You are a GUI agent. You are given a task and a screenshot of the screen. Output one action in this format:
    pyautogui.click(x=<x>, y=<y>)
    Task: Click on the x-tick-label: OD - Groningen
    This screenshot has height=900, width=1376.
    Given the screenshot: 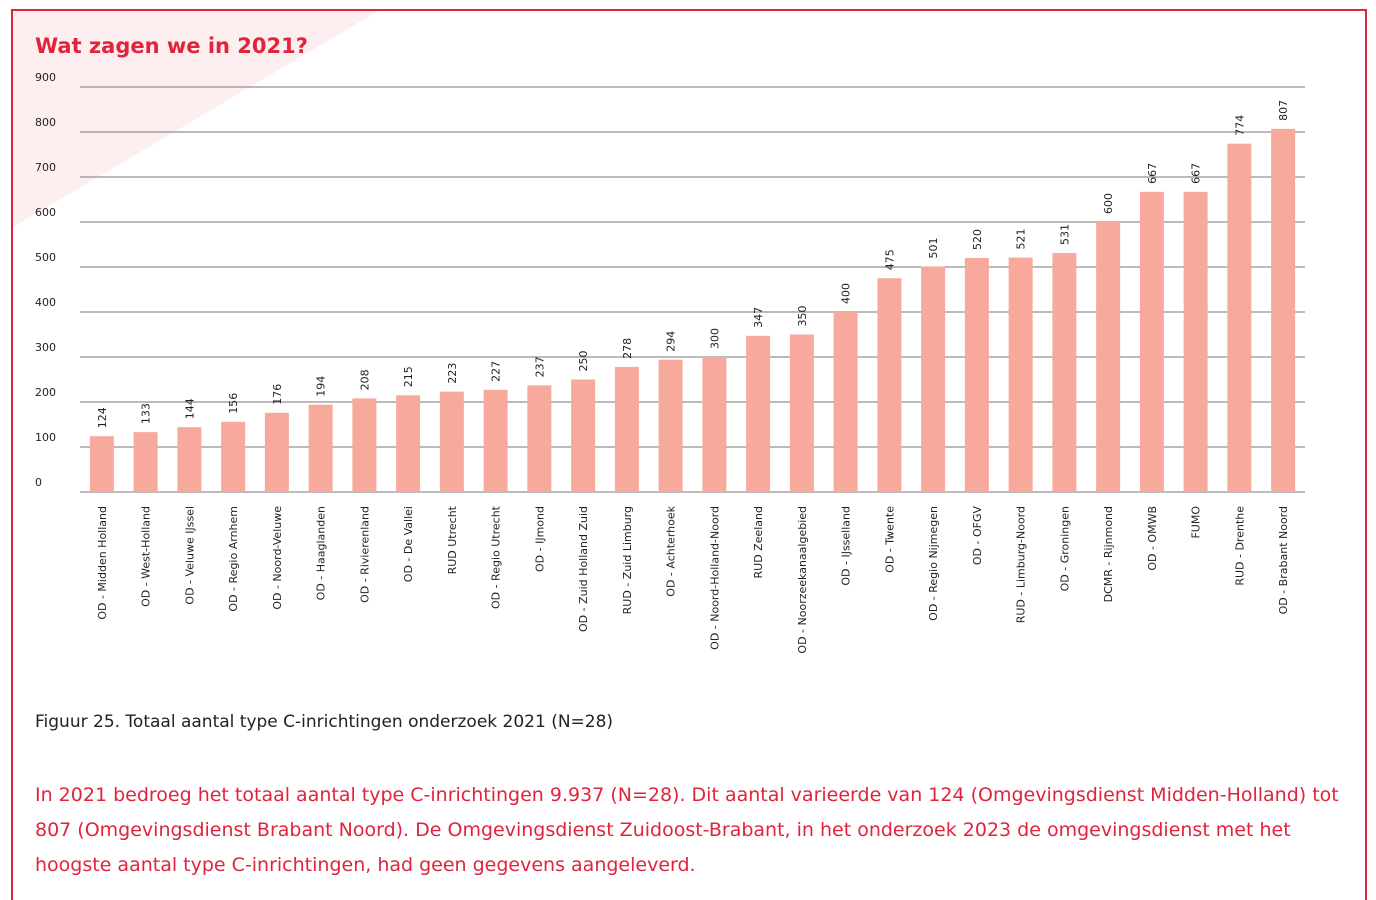 What is the action you would take?
    pyautogui.click(x=1064, y=548)
    